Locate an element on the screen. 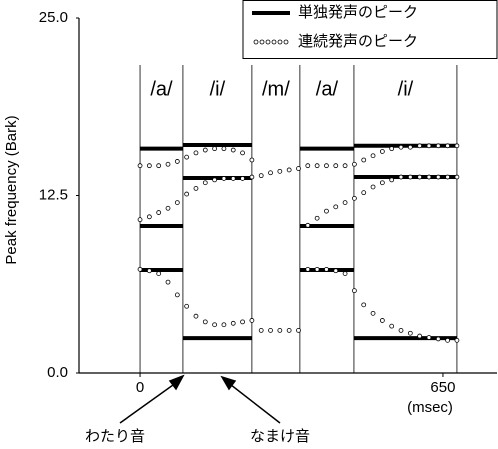 The width and height of the screenshot is (498, 449). y-tick-label: 25.0 is located at coordinates (53, 17).